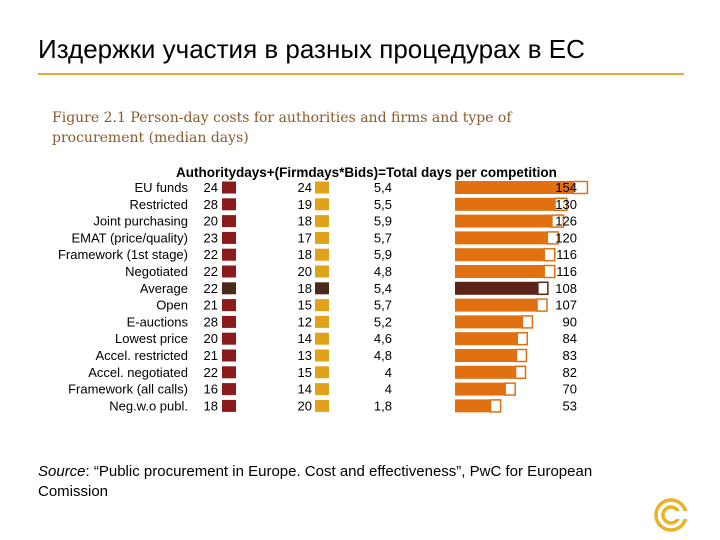 Image resolution: width=720 pixels, height=540 pixels. What do you see at coordinates (62, 471) in the screenshot?
I see `source-label: Source` at bounding box center [62, 471].